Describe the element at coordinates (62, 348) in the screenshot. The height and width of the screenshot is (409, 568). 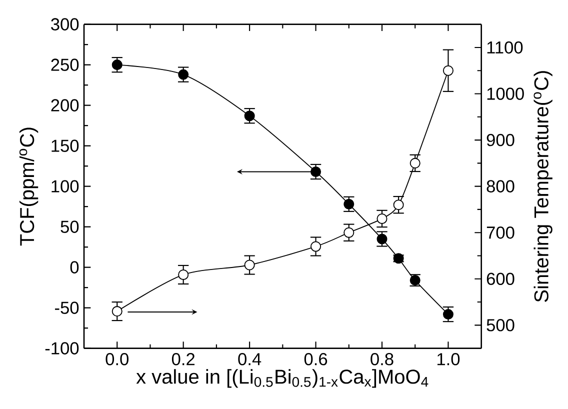
I see `y-tick-label: -100` at that location.